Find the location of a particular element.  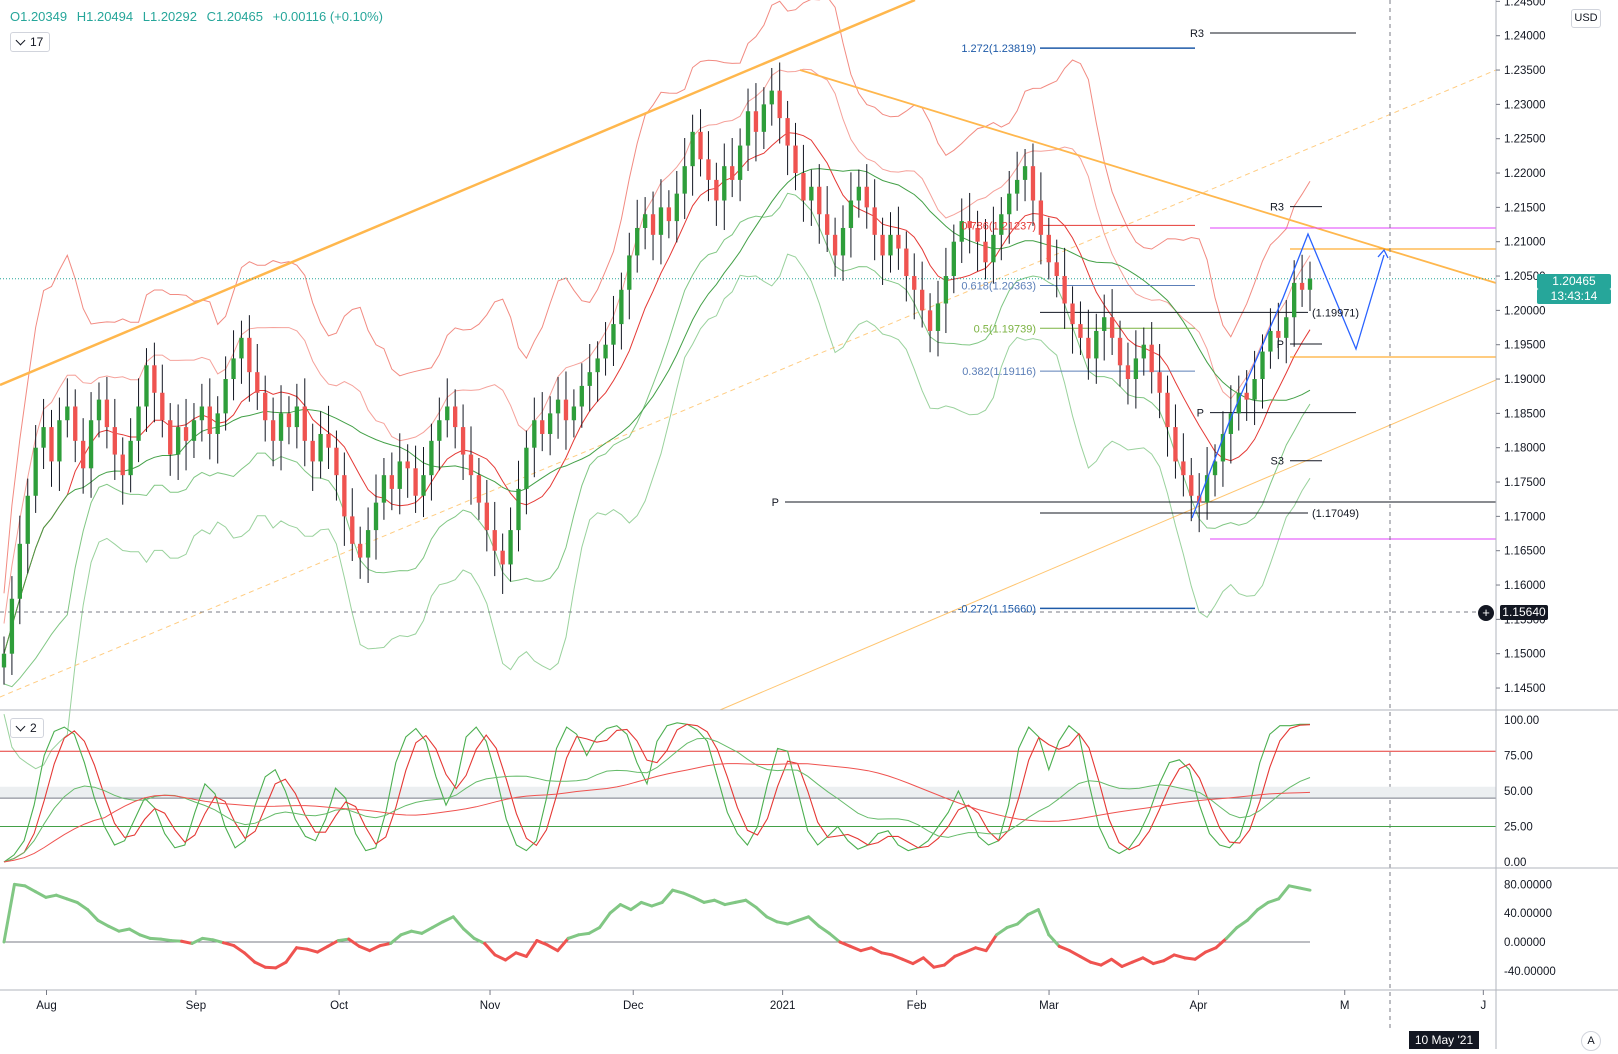

oscillator-pane-toggle: 2 is located at coordinates (27, 728).